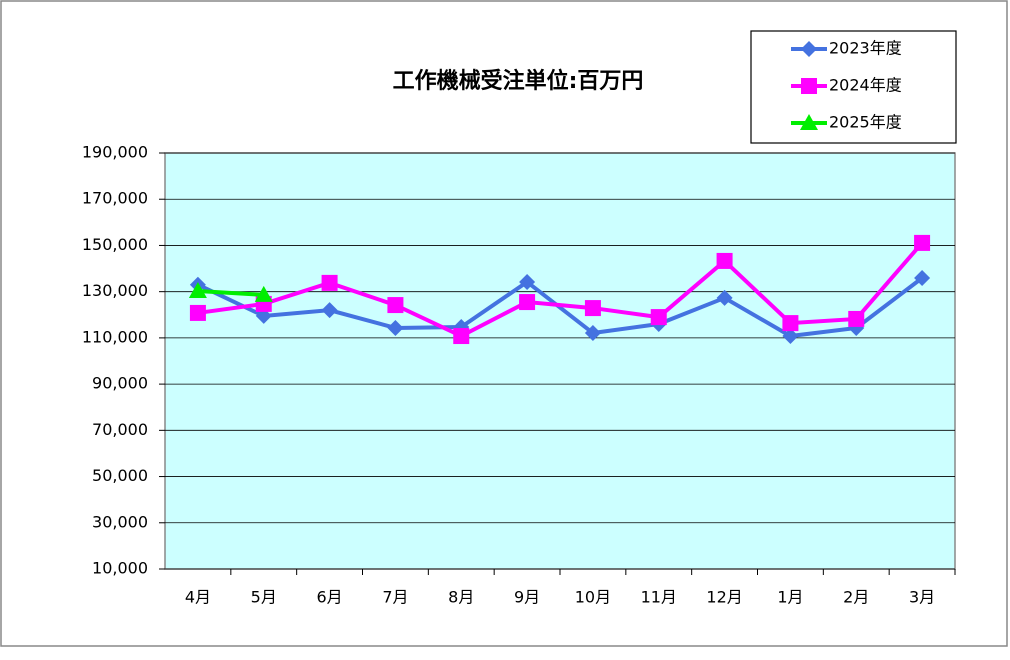 The height and width of the screenshot is (660, 1010). I want to click on x-tick-label: 1月, so click(790, 597).